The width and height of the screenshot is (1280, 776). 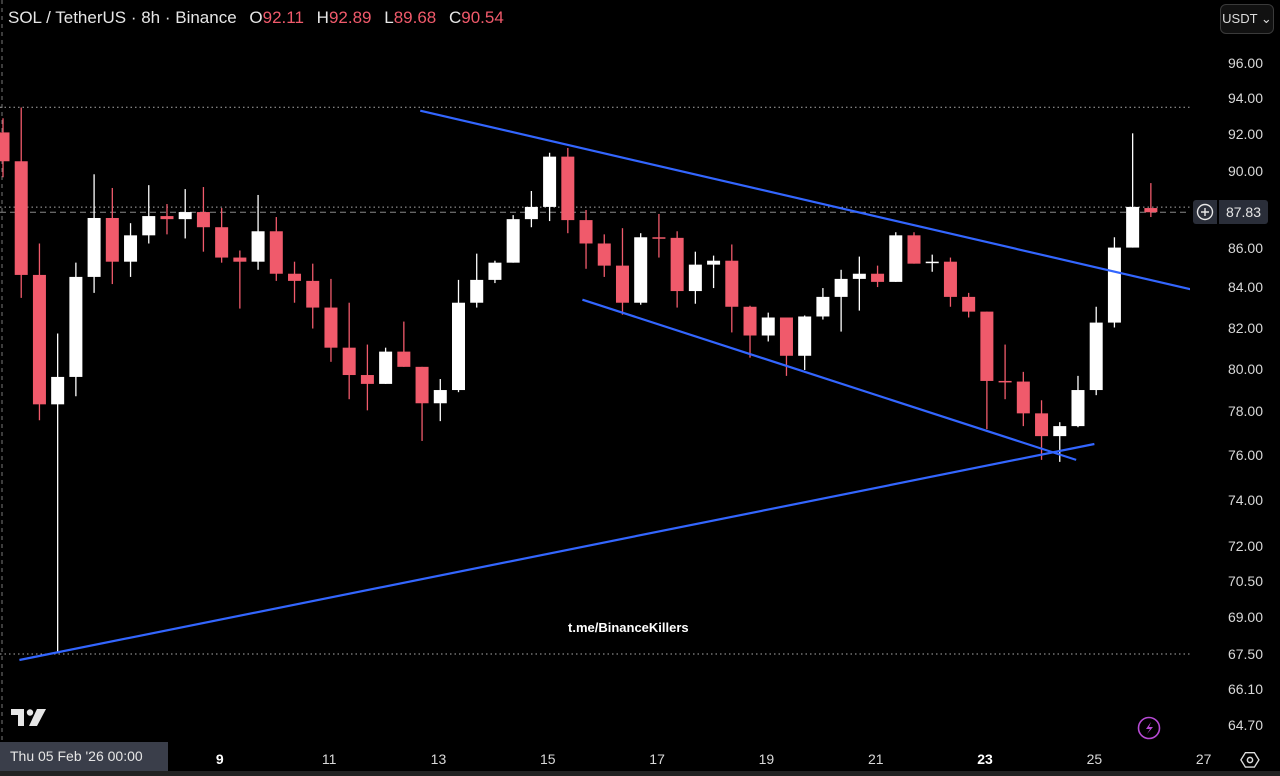 I want to click on last-price-value: 87.83, so click(x=1243, y=212).